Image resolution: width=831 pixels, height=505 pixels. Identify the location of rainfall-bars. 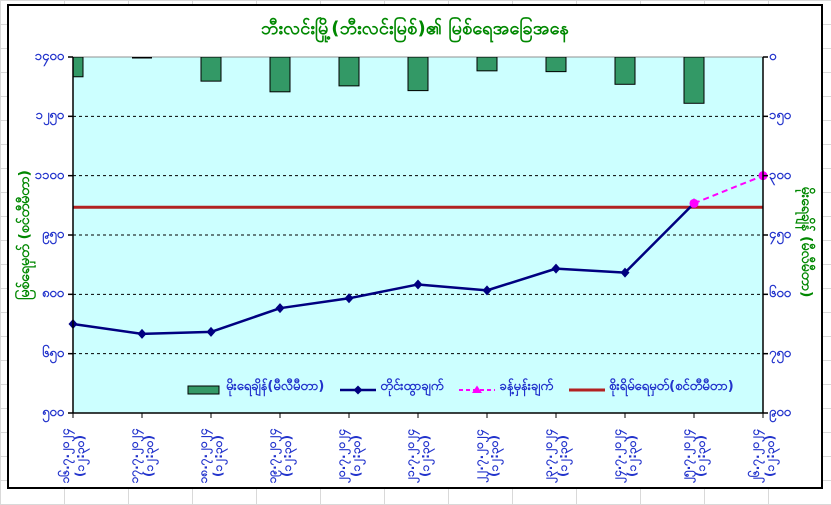
(389, 80).